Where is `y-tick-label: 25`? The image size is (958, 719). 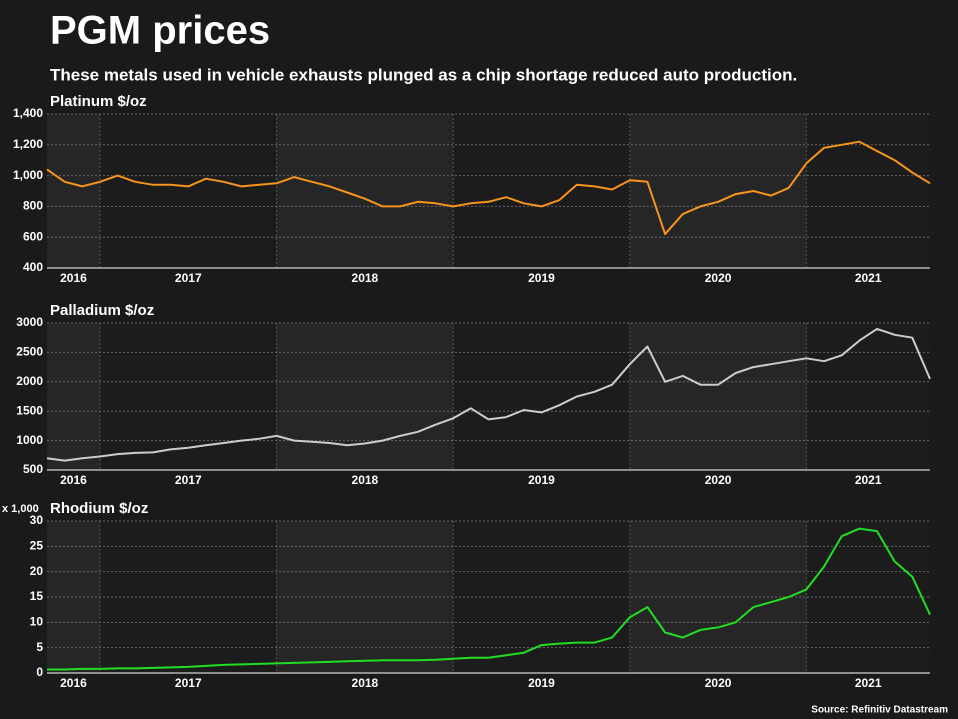
y-tick-label: 25 is located at coordinates (37, 546).